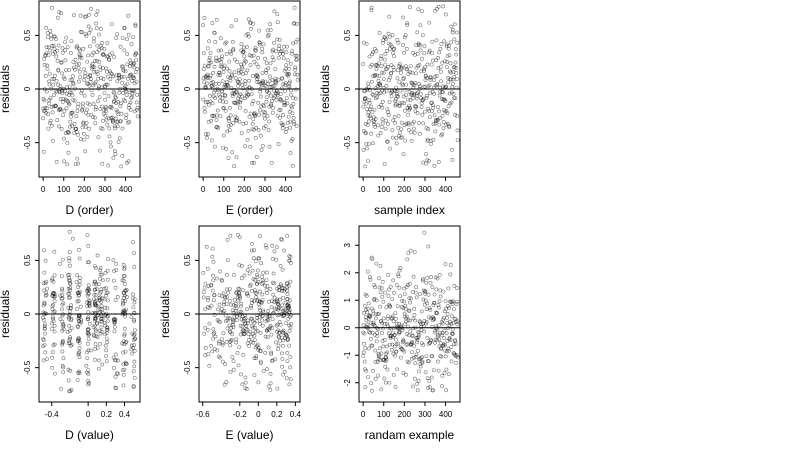  Describe the element at coordinates (165, 89) in the screenshot. I see `y-axis-title: residuals` at that location.